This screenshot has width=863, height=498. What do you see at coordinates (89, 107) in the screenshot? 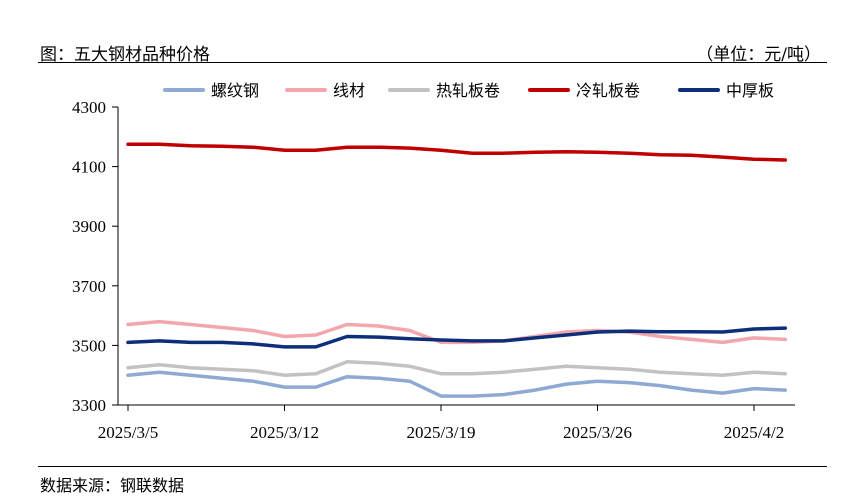
I see `y-tick-label: 4300` at bounding box center [89, 107].